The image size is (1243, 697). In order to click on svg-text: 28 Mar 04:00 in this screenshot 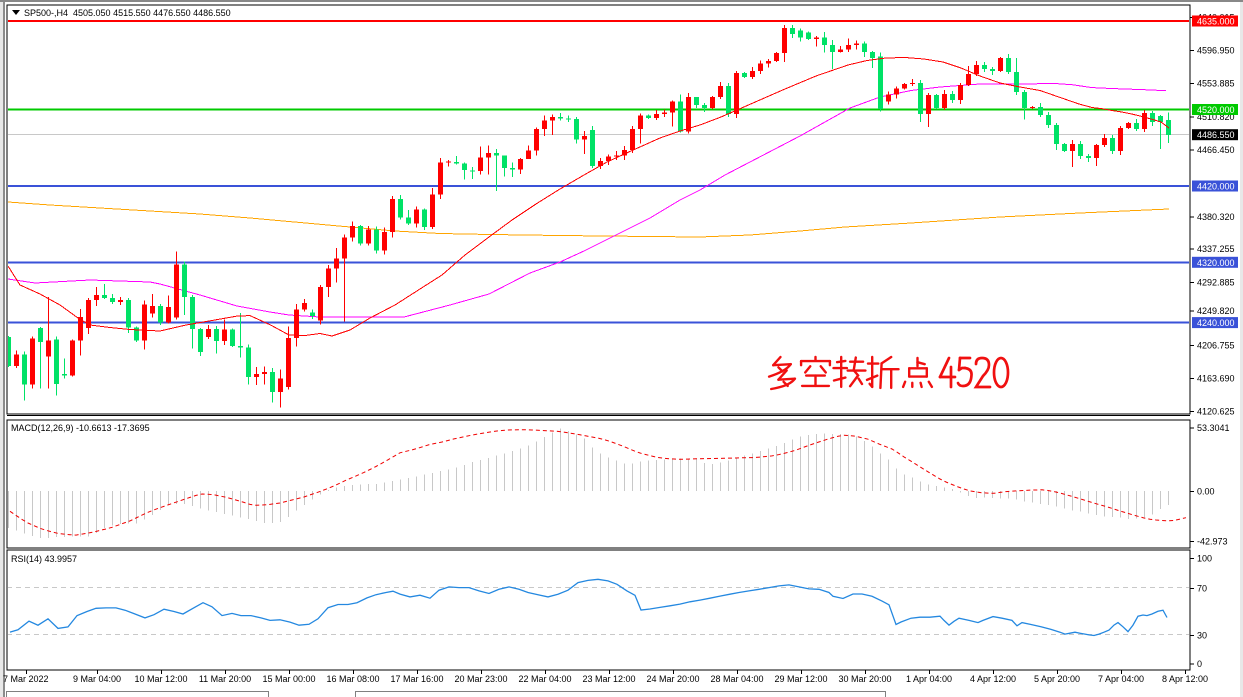, I will do `click(736, 679)`.